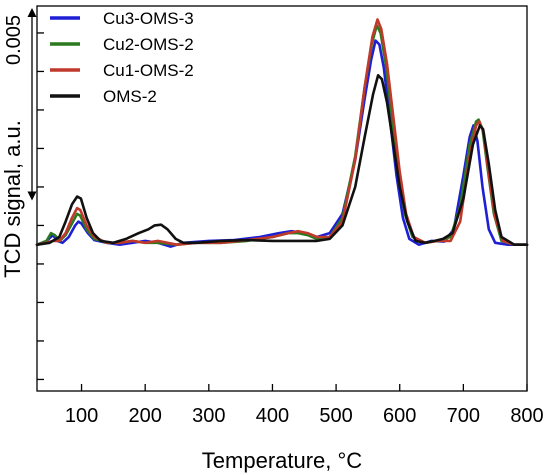 This screenshot has height=475, width=550. What do you see at coordinates (81, 416) in the screenshot?
I see `x-tick-label: 100` at bounding box center [81, 416].